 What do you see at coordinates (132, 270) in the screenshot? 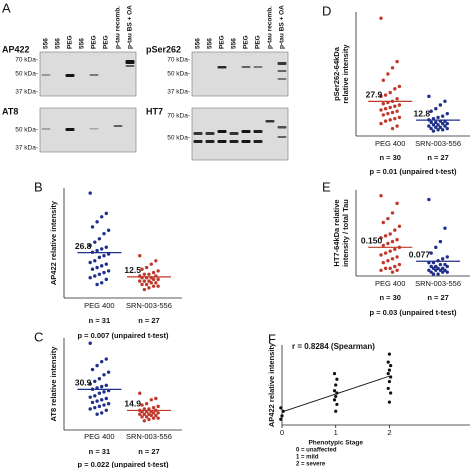
I see `mean-label: 12.5` at bounding box center [132, 270].